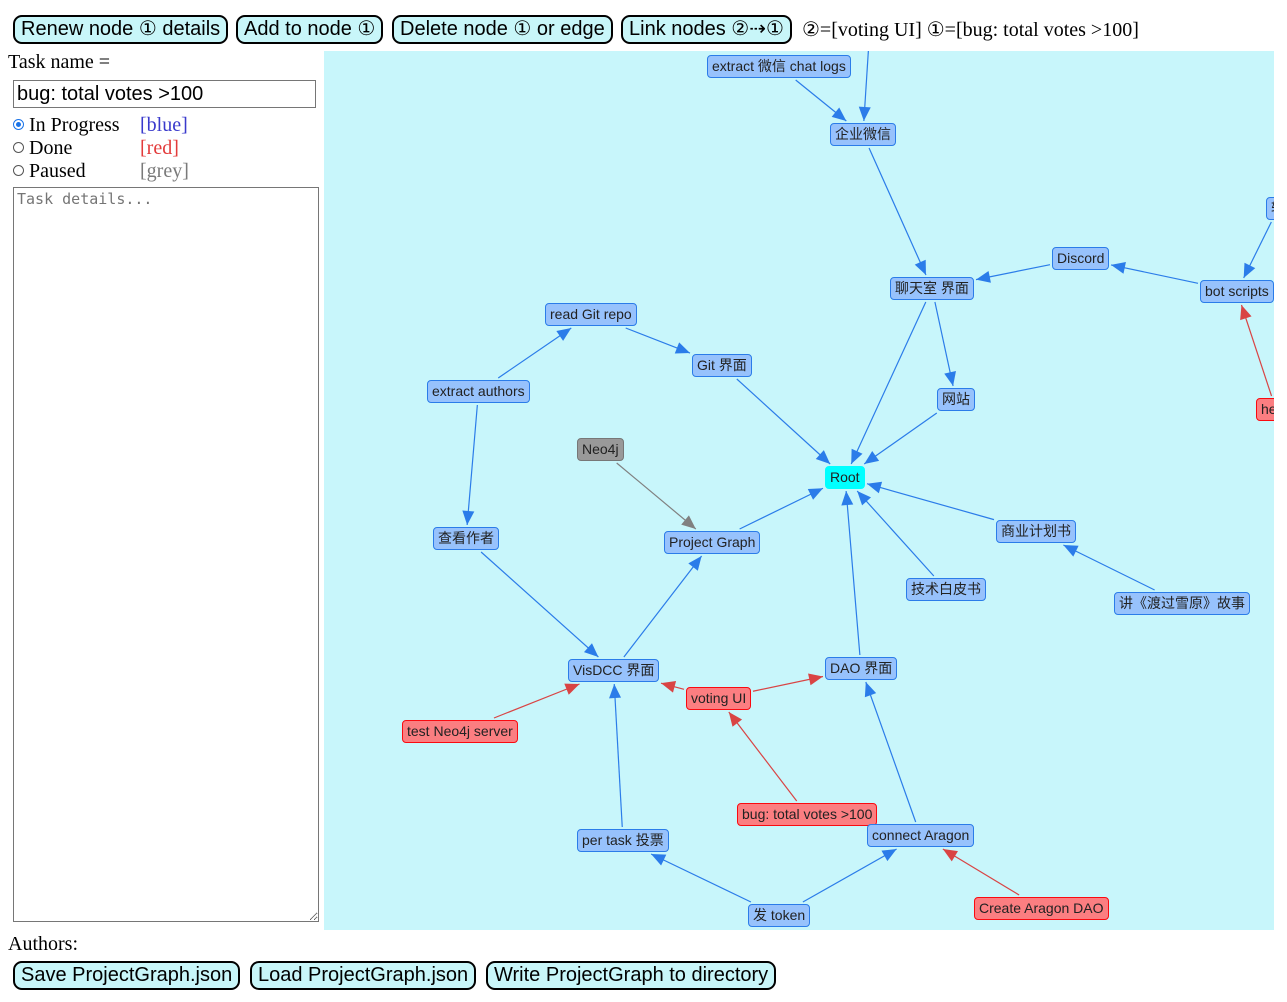 The height and width of the screenshot is (1002, 1287). What do you see at coordinates (164, 94) in the screenshot?
I see `task-name-input` at bounding box center [164, 94].